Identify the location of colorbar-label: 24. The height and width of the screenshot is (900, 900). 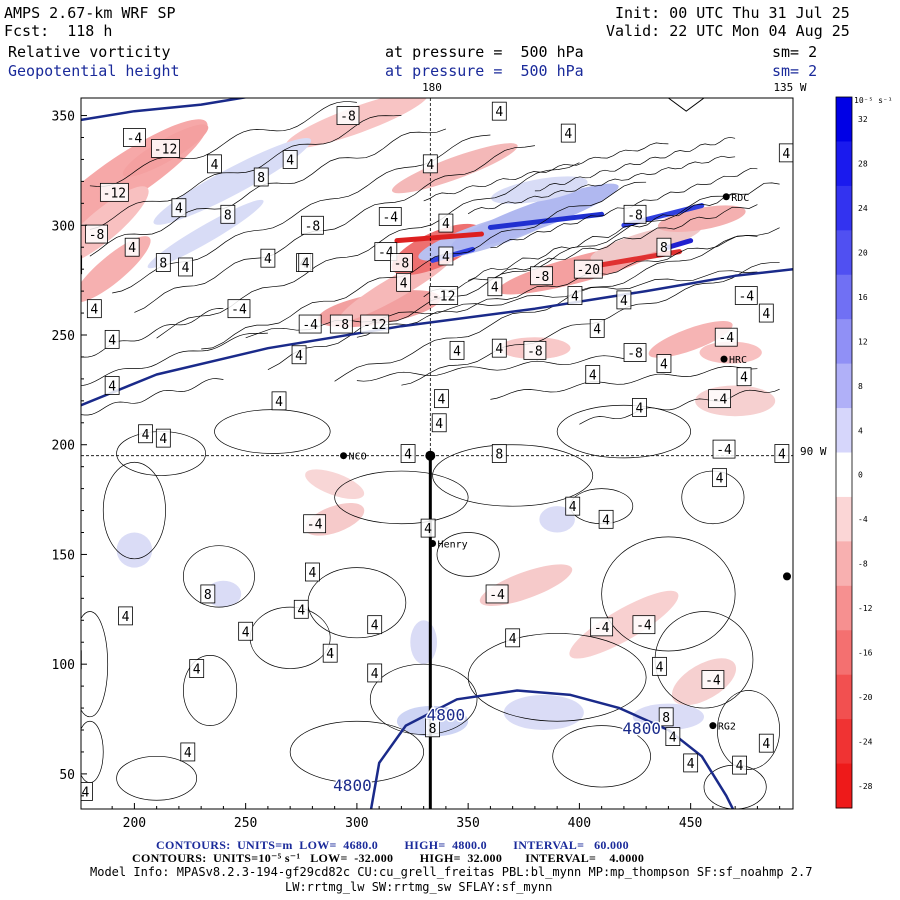
(863, 208).